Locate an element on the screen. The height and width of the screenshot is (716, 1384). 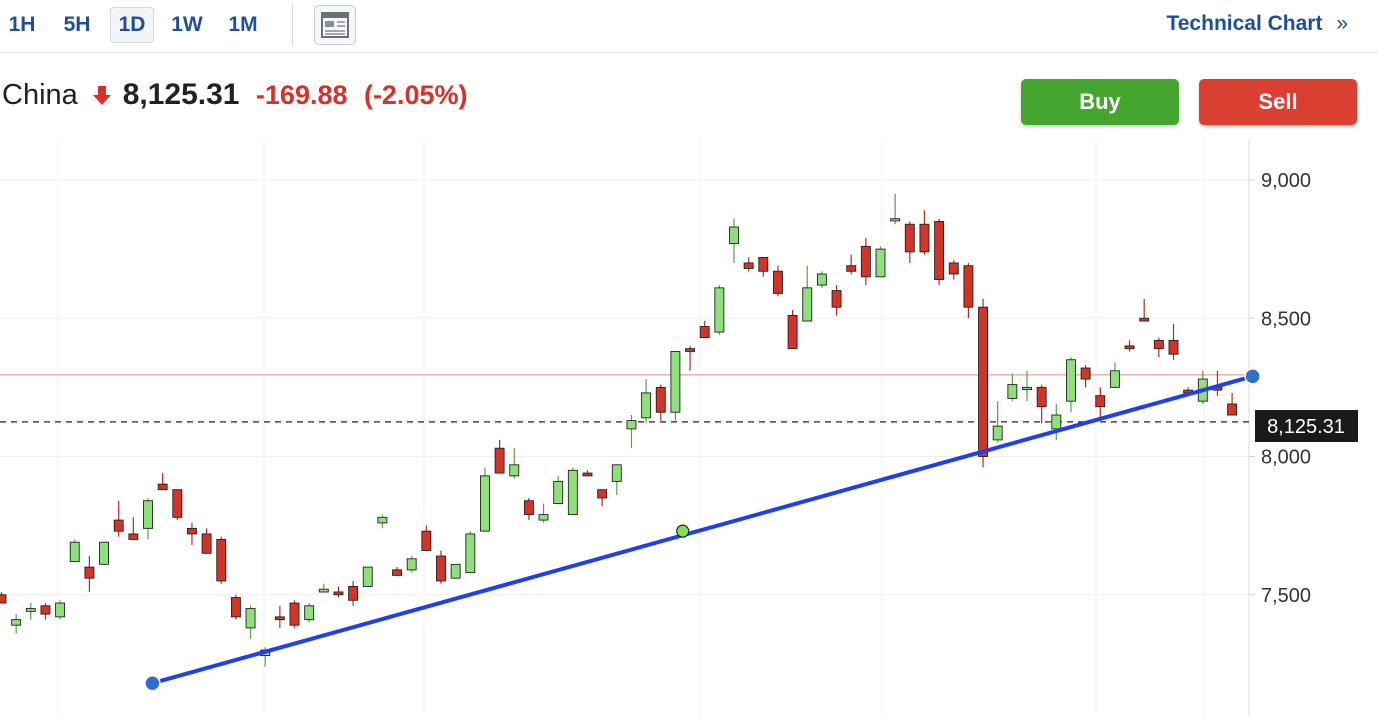
layout-button is located at coordinates (335, 25).